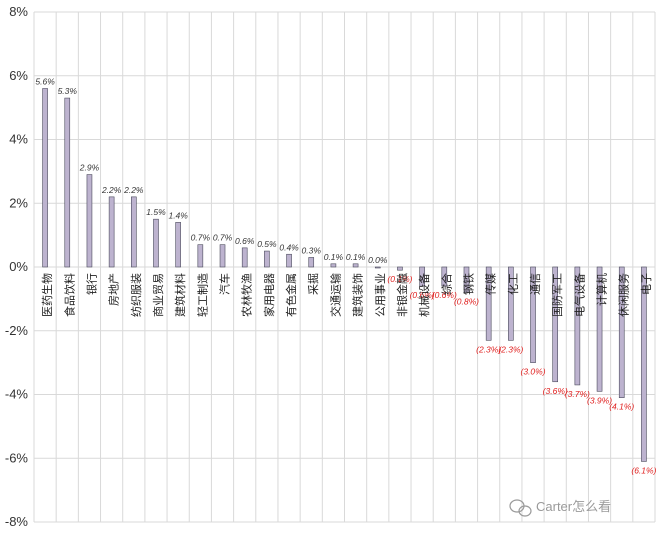 Image resolution: width=660 pixels, height=535 pixels. What do you see at coordinates (313, 284) in the screenshot?
I see `category-label: 采掘` at bounding box center [313, 284].